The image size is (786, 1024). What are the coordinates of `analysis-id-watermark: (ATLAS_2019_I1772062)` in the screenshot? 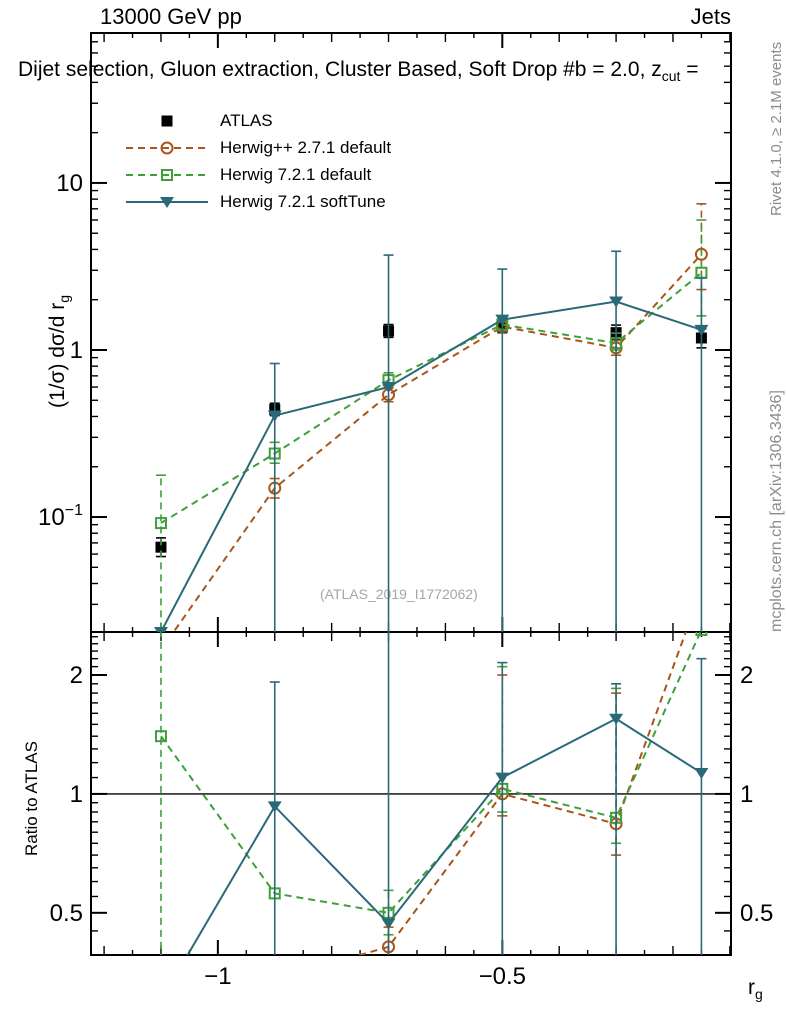 It's located at (399, 594).